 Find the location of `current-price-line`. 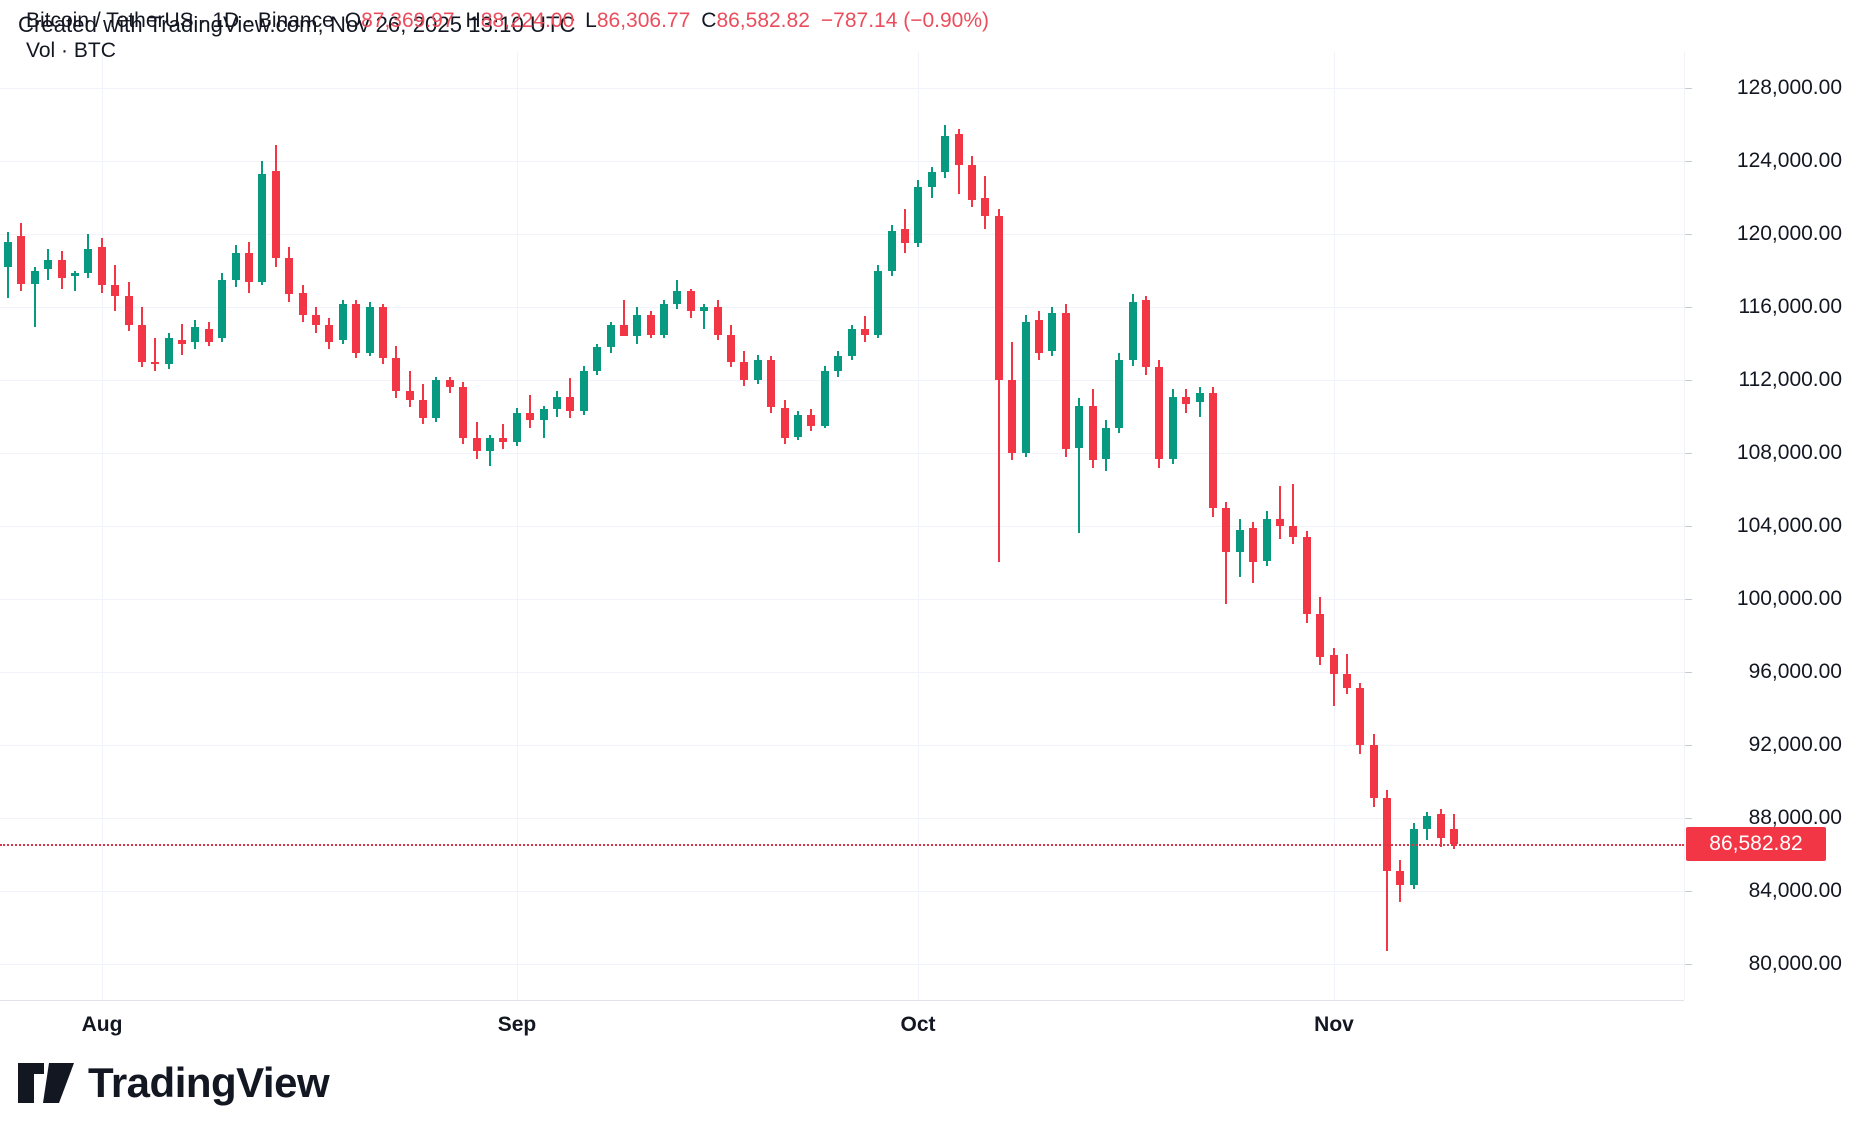

current-price-line is located at coordinates (842, 844).